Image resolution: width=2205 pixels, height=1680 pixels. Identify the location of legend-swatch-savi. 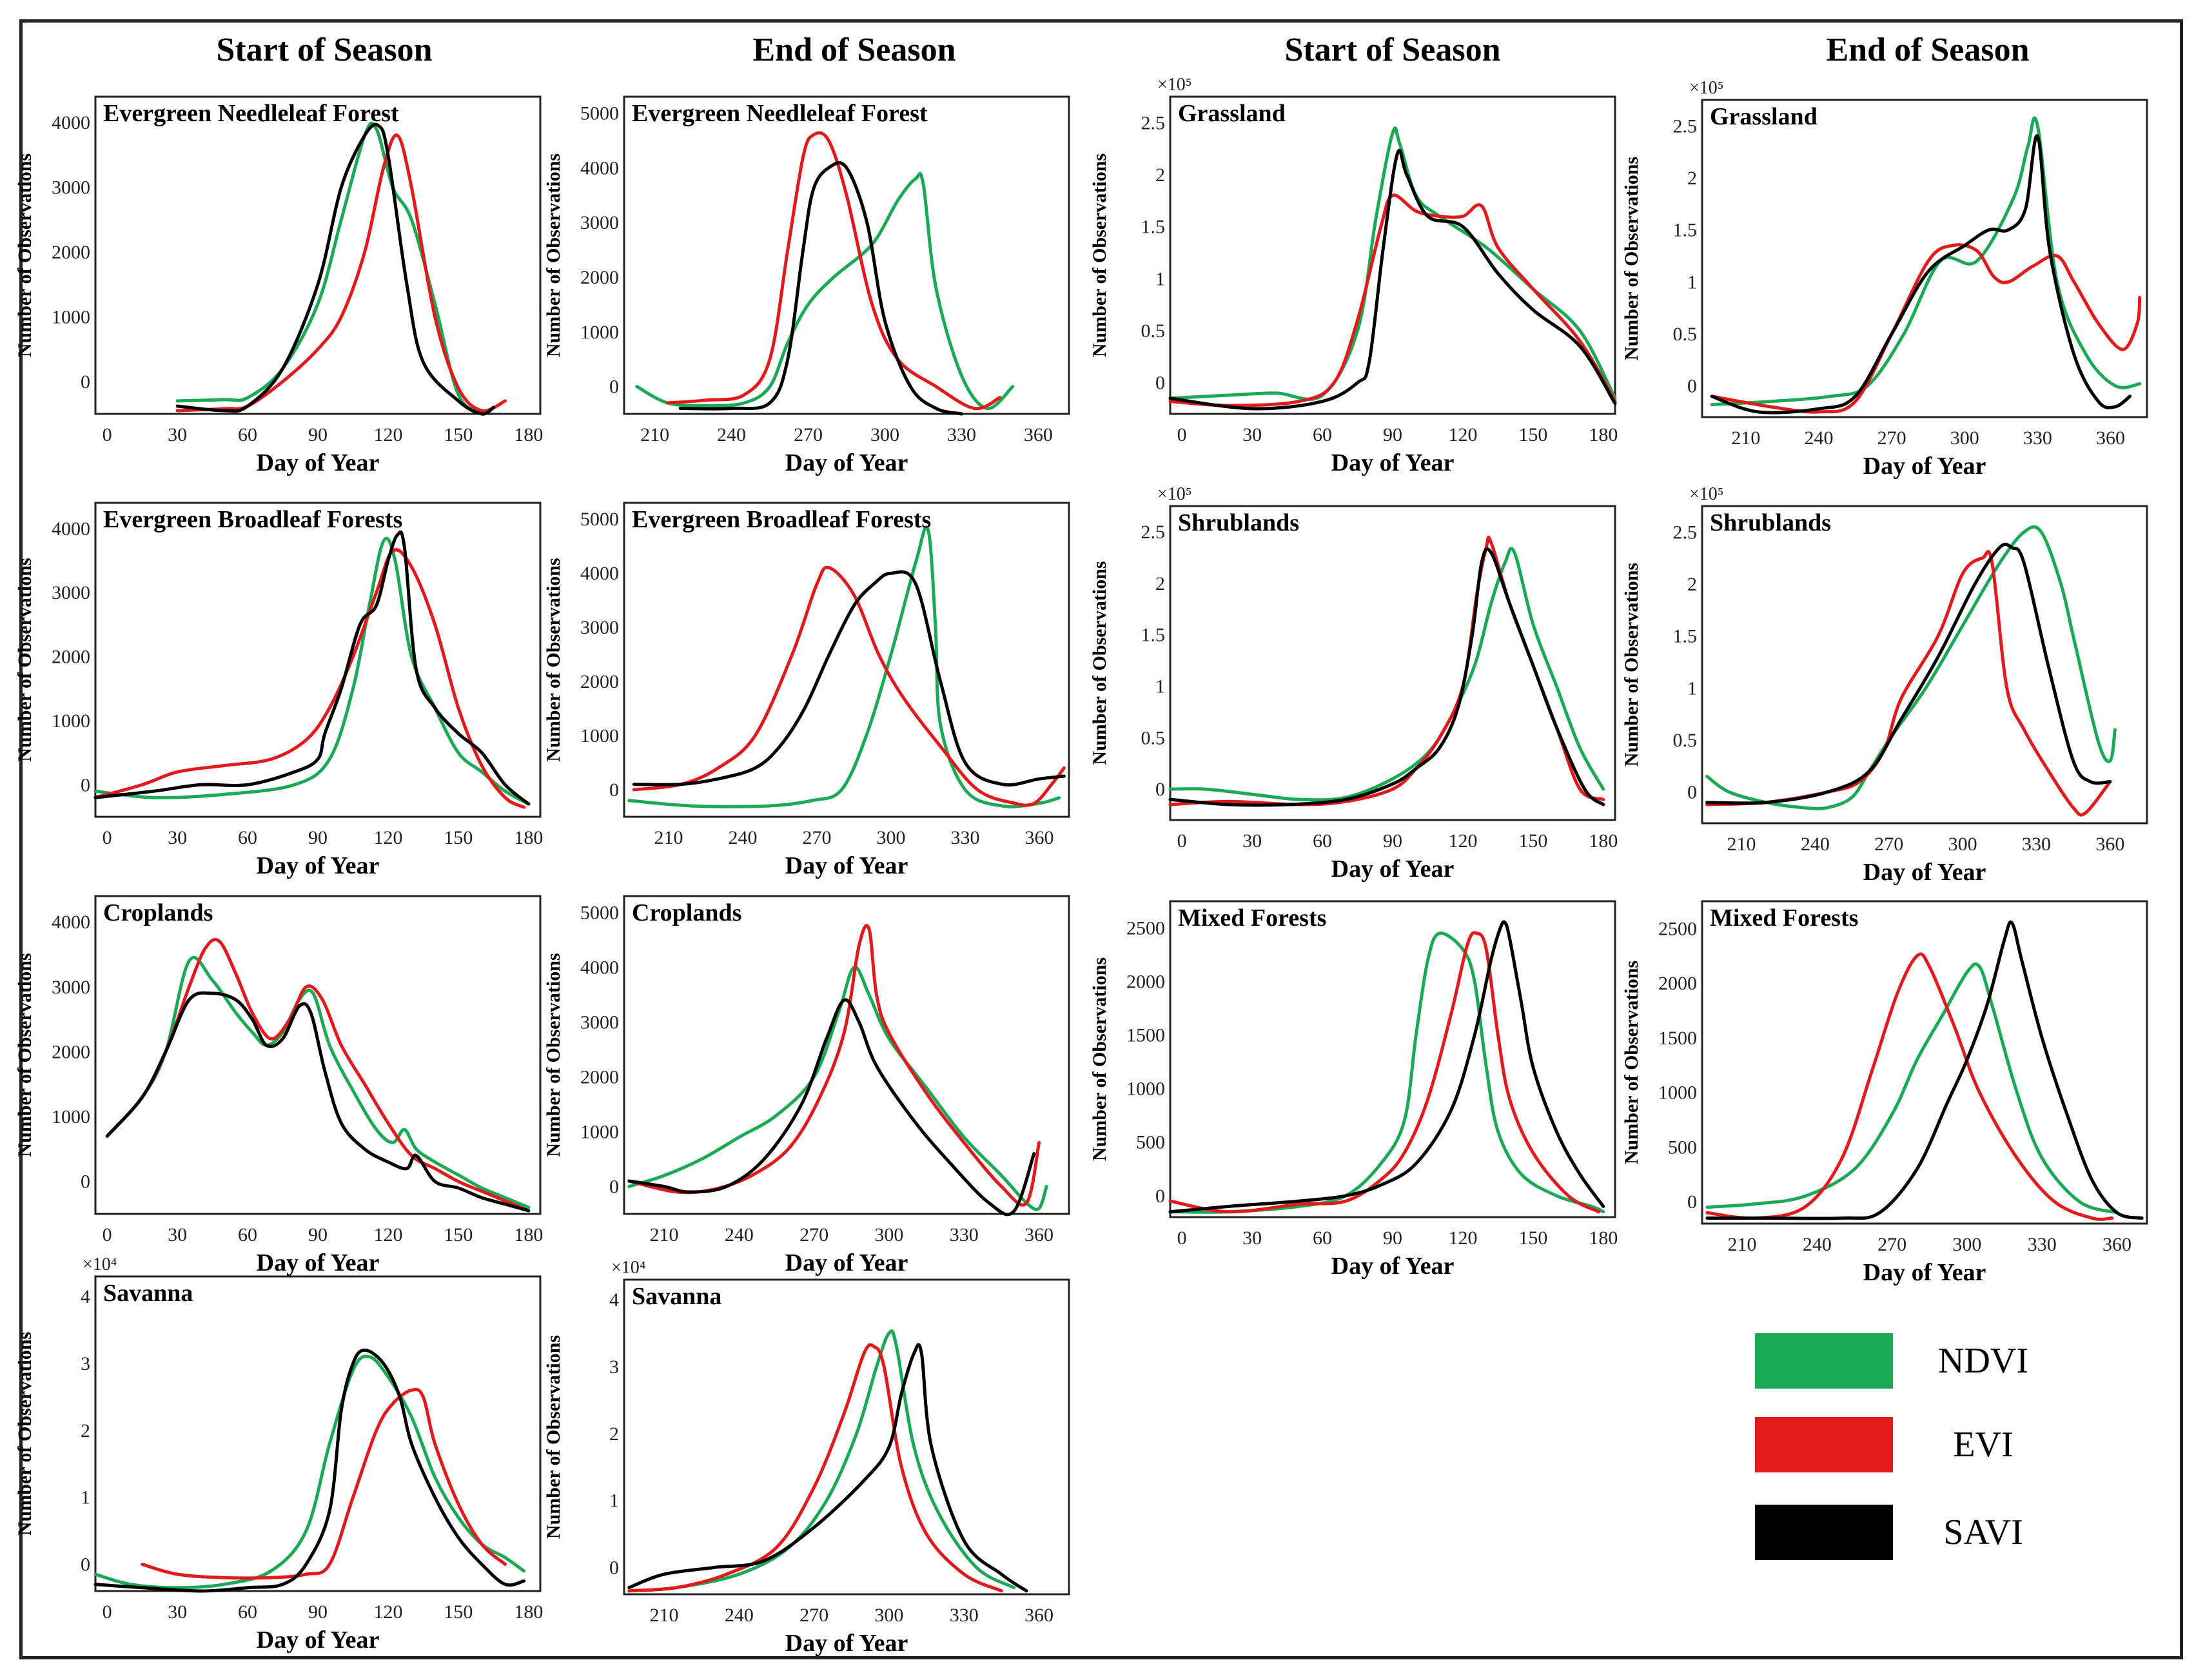
(1824, 1533).